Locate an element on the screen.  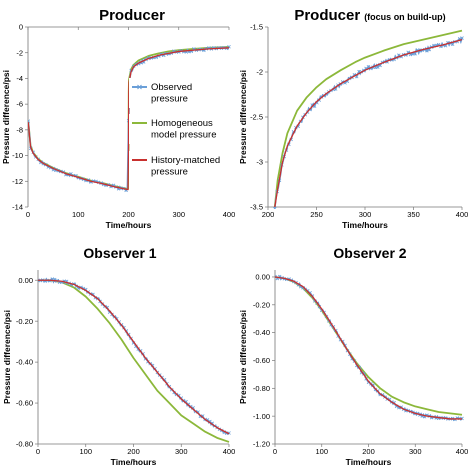
y-tick-label: -1.20 is located at coordinates (261, 444).